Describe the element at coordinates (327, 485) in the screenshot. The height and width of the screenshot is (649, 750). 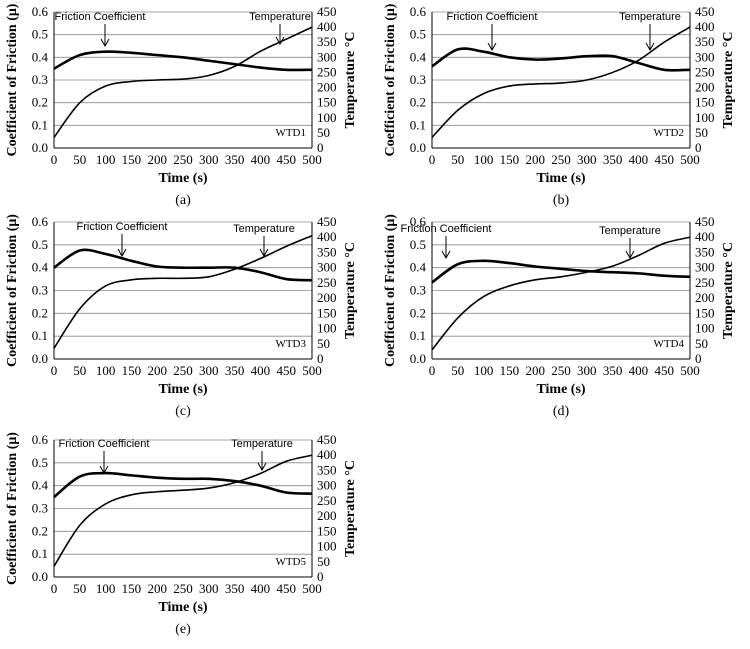
I see `y2-tick-label: 300` at that location.